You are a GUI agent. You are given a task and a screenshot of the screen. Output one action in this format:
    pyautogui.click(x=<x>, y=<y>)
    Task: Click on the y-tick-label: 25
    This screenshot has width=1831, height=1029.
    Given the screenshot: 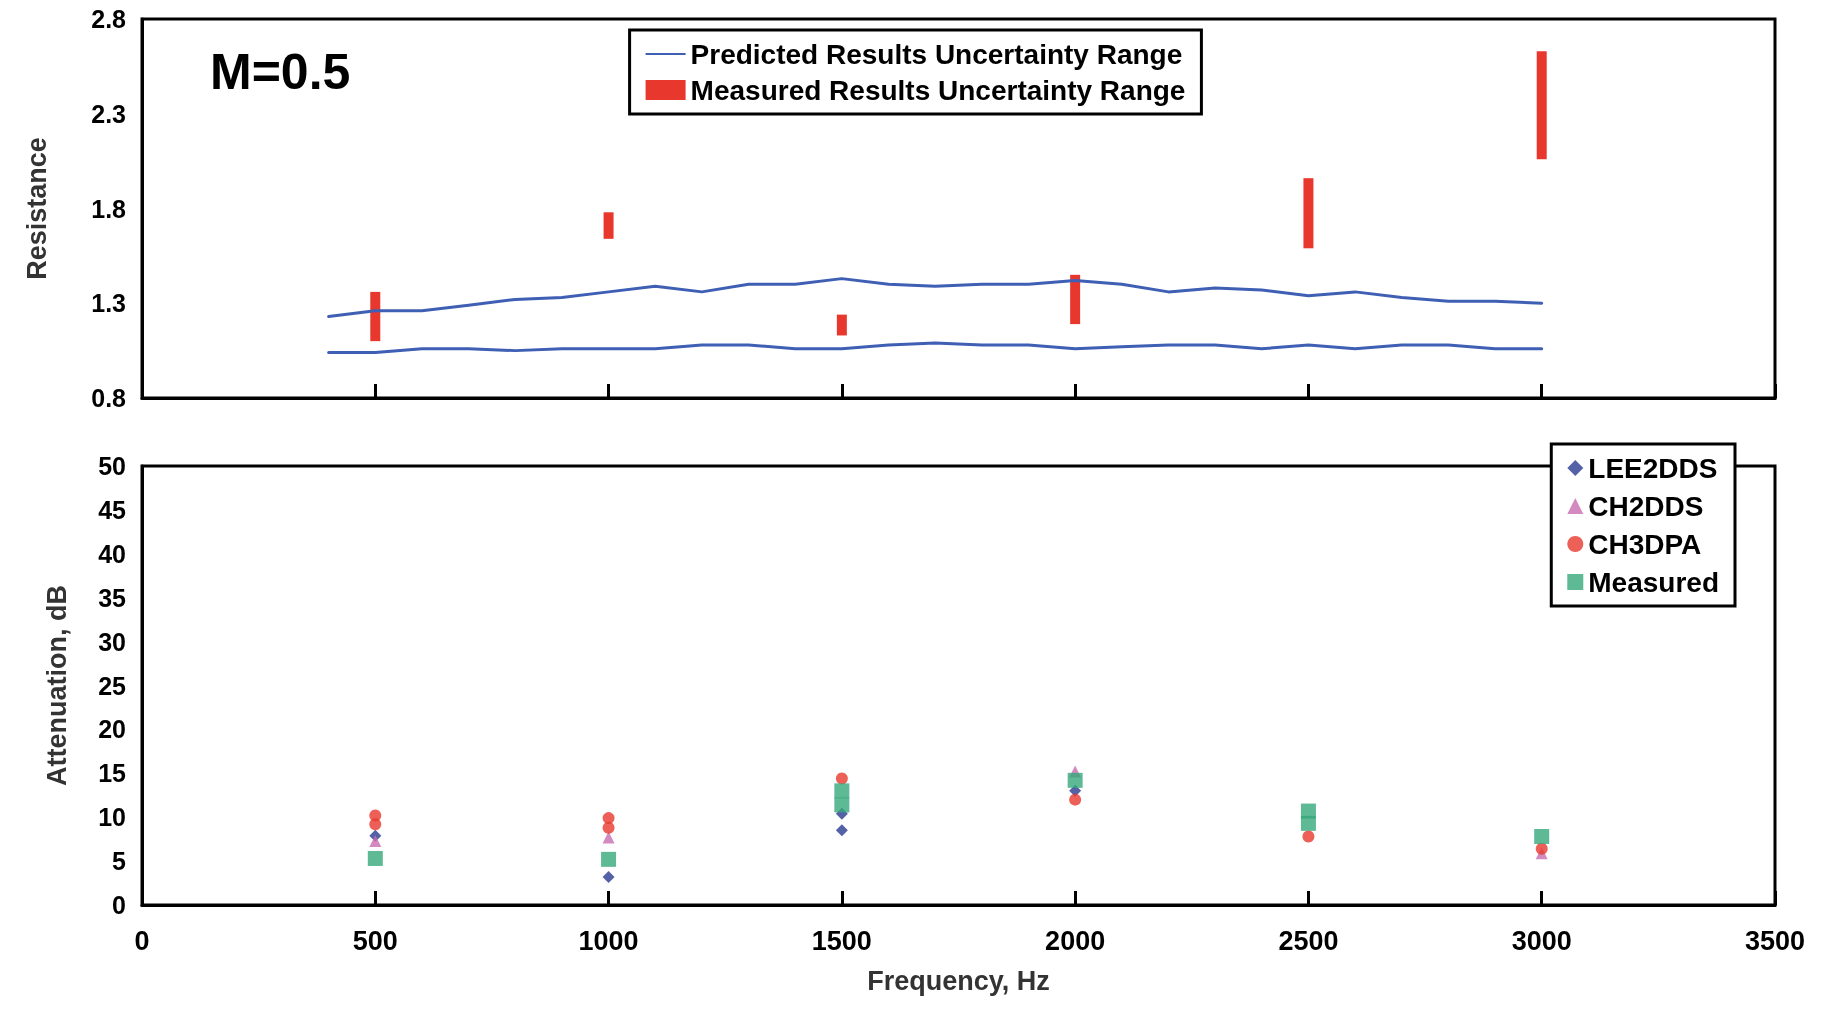 What is the action you would take?
    pyautogui.click(x=112, y=685)
    